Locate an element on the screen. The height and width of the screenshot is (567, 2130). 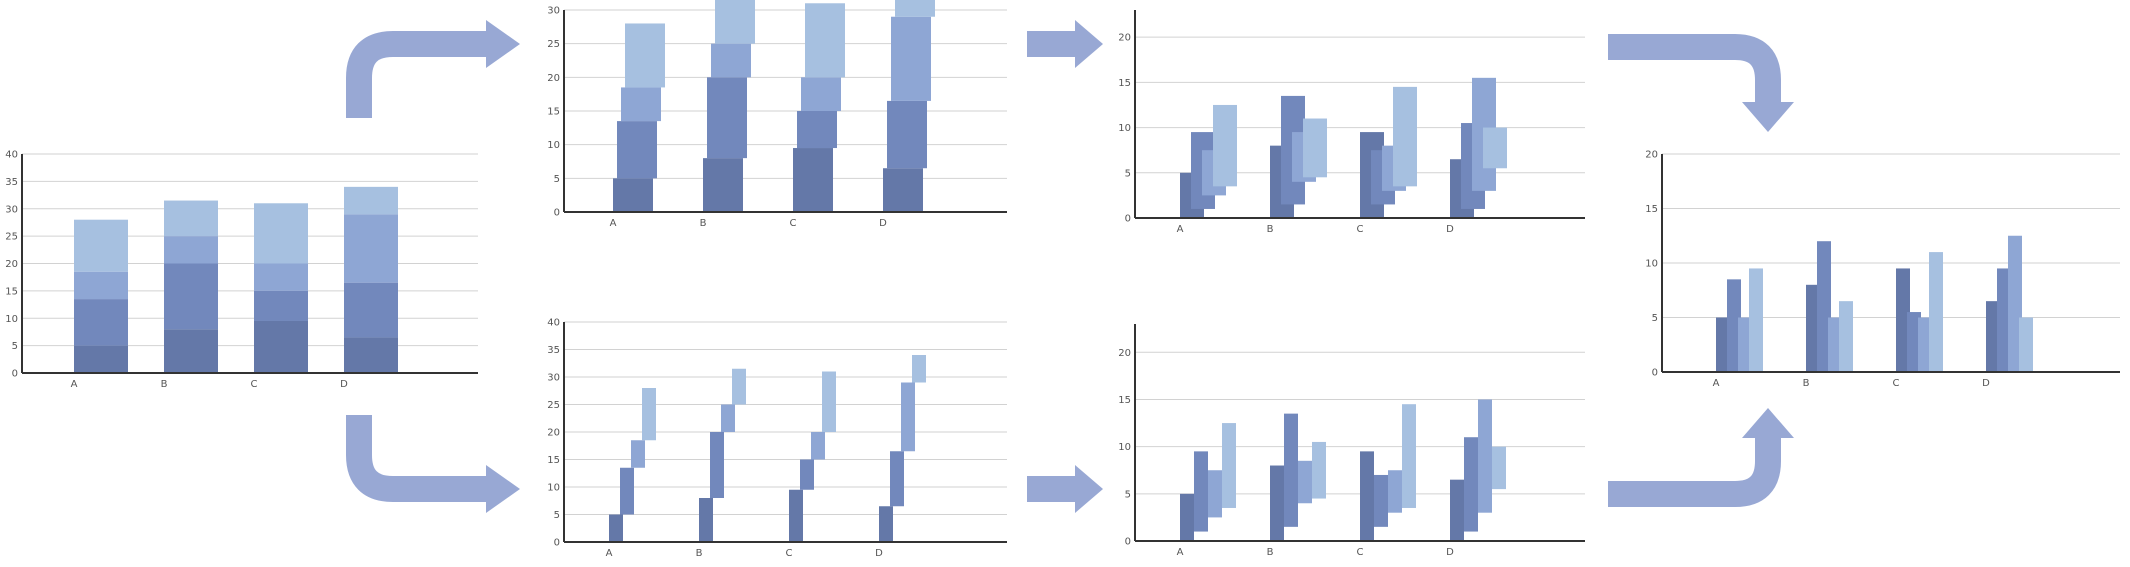
y-tick-label: 10 is located at coordinates (553, 145).